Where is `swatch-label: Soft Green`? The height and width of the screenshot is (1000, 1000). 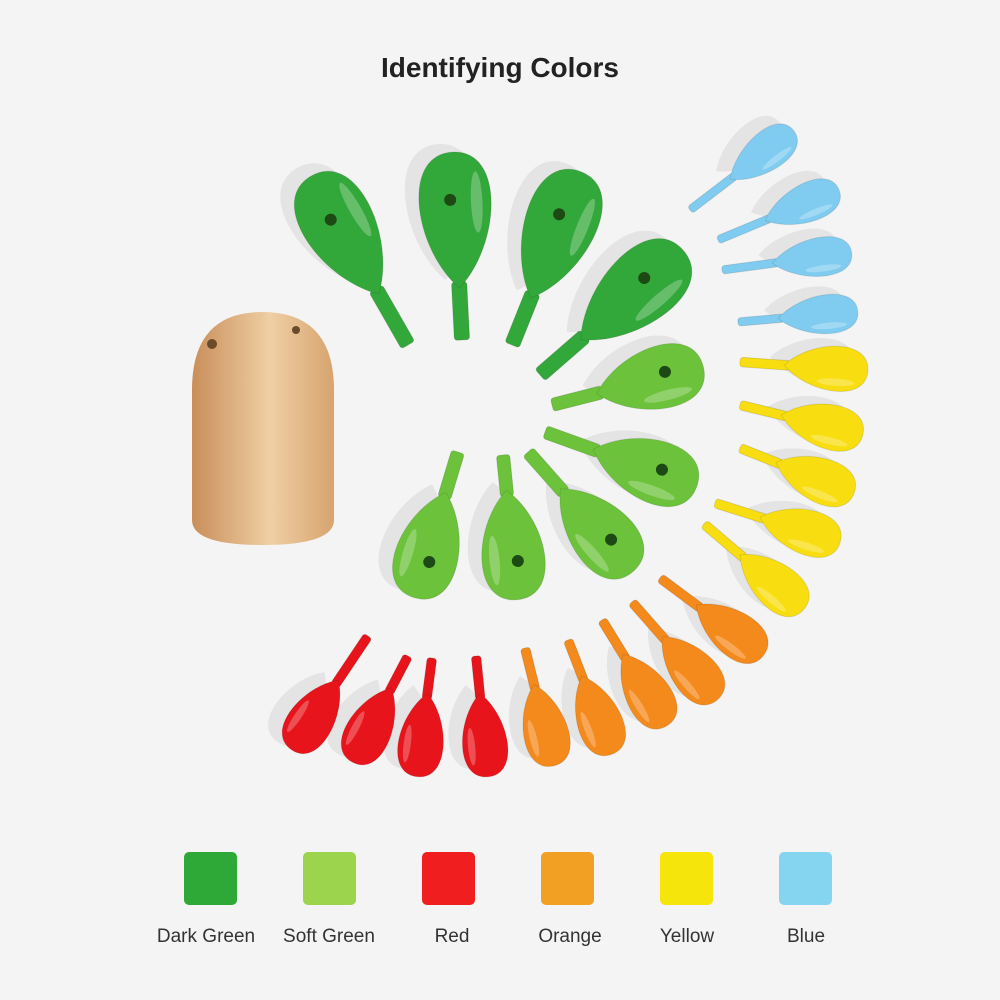 swatch-label: Soft Green is located at coordinates (329, 936).